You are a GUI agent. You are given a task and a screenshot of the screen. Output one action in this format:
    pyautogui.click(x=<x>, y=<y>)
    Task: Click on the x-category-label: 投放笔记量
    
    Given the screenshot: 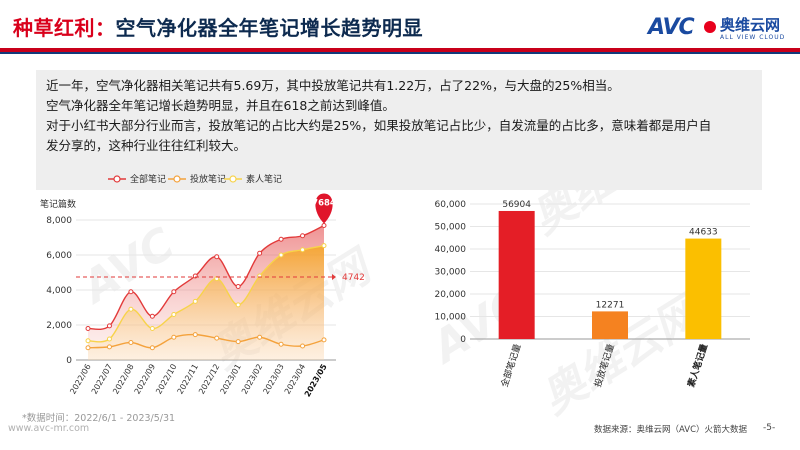 What is the action you would take?
    pyautogui.click(x=604, y=365)
    